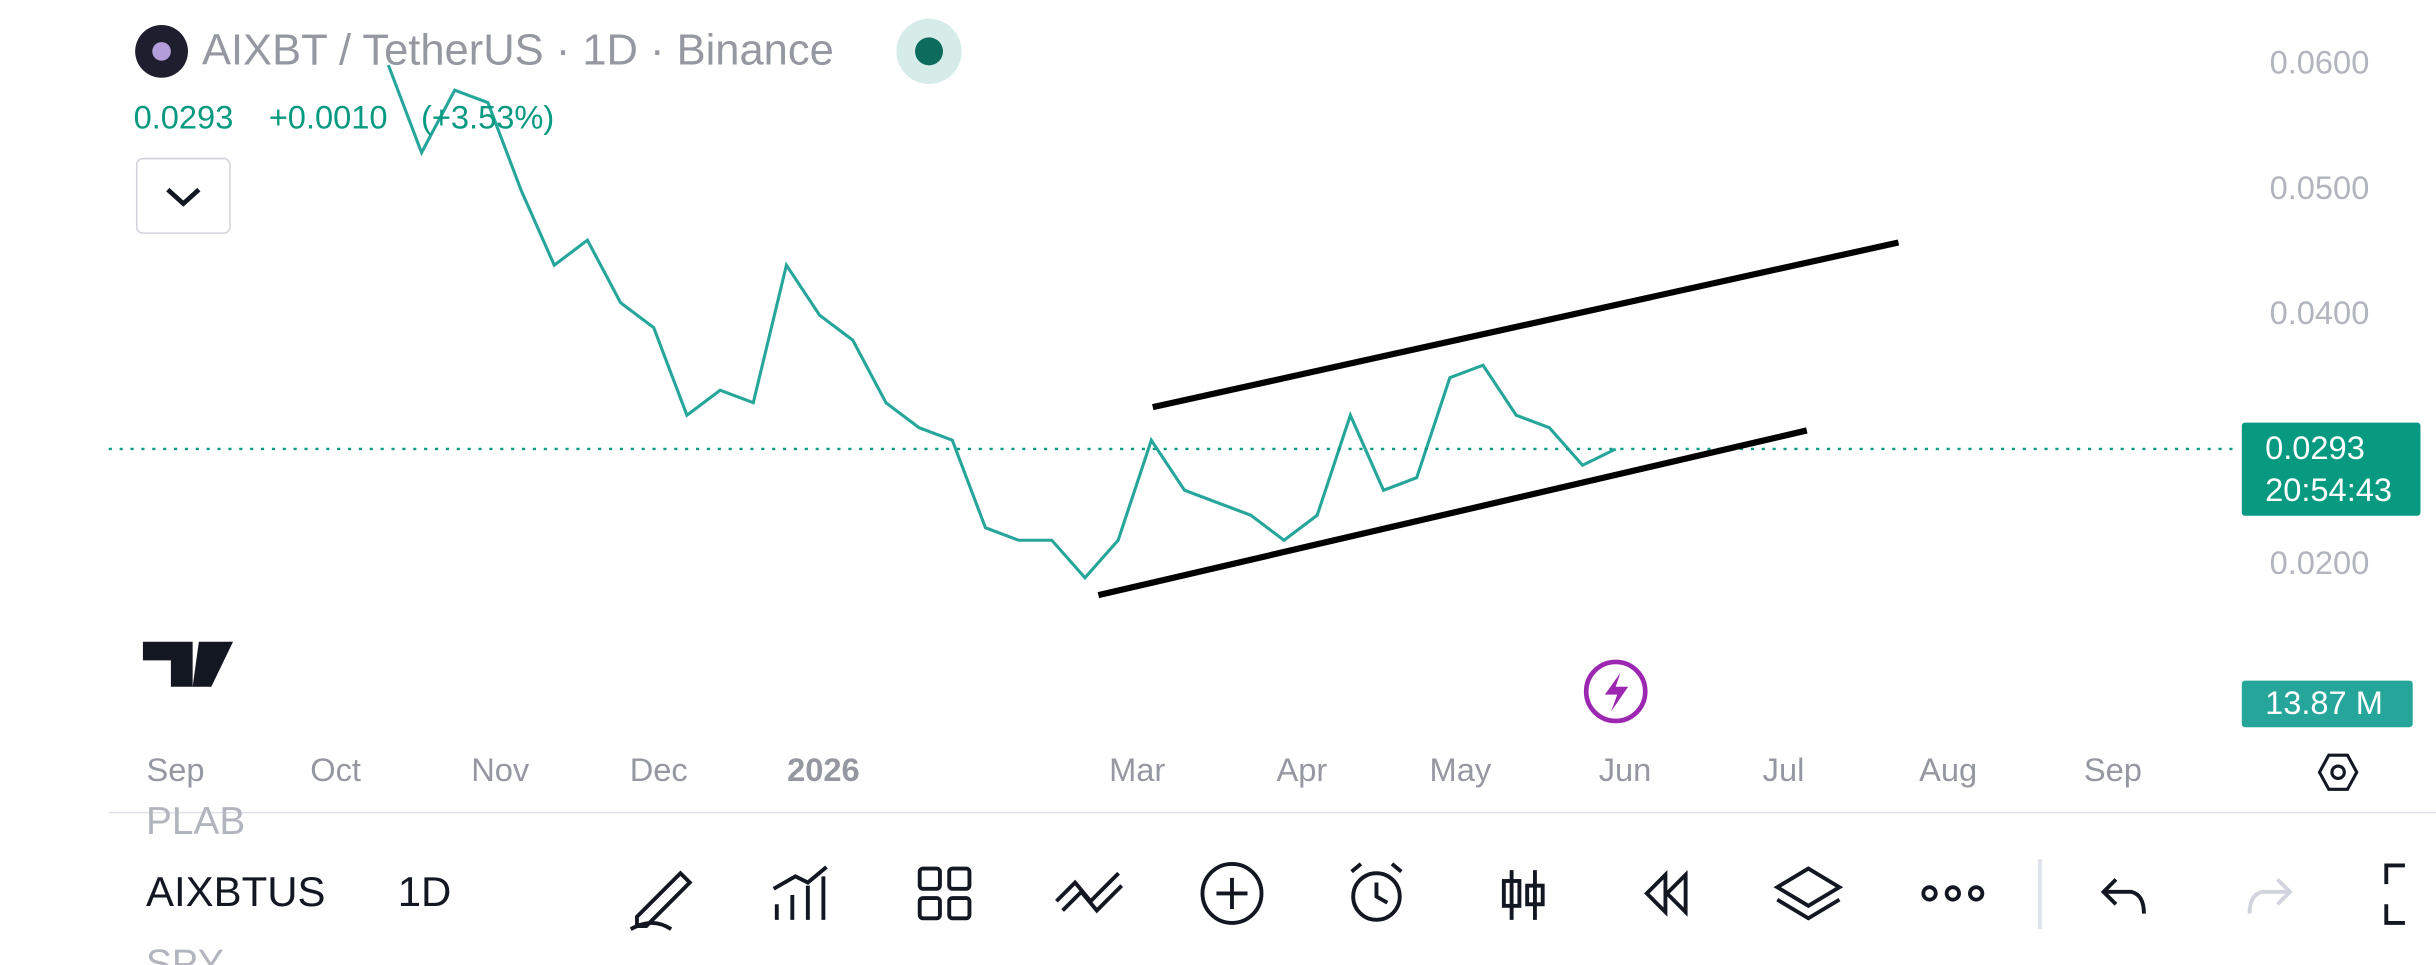 The image size is (2436, 965). I want to click on add-tool, so click(1232, 893).